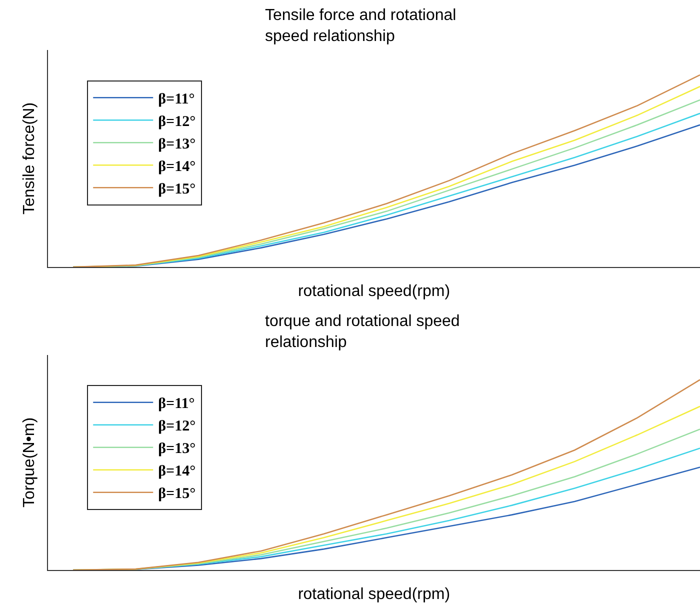 Image resolution: width=700 pixels, height=613 pixels. Describe the element at coordinates (362, 332) in the screenshot. I see `chart-title: torque and rotational speed relationship` at that location.